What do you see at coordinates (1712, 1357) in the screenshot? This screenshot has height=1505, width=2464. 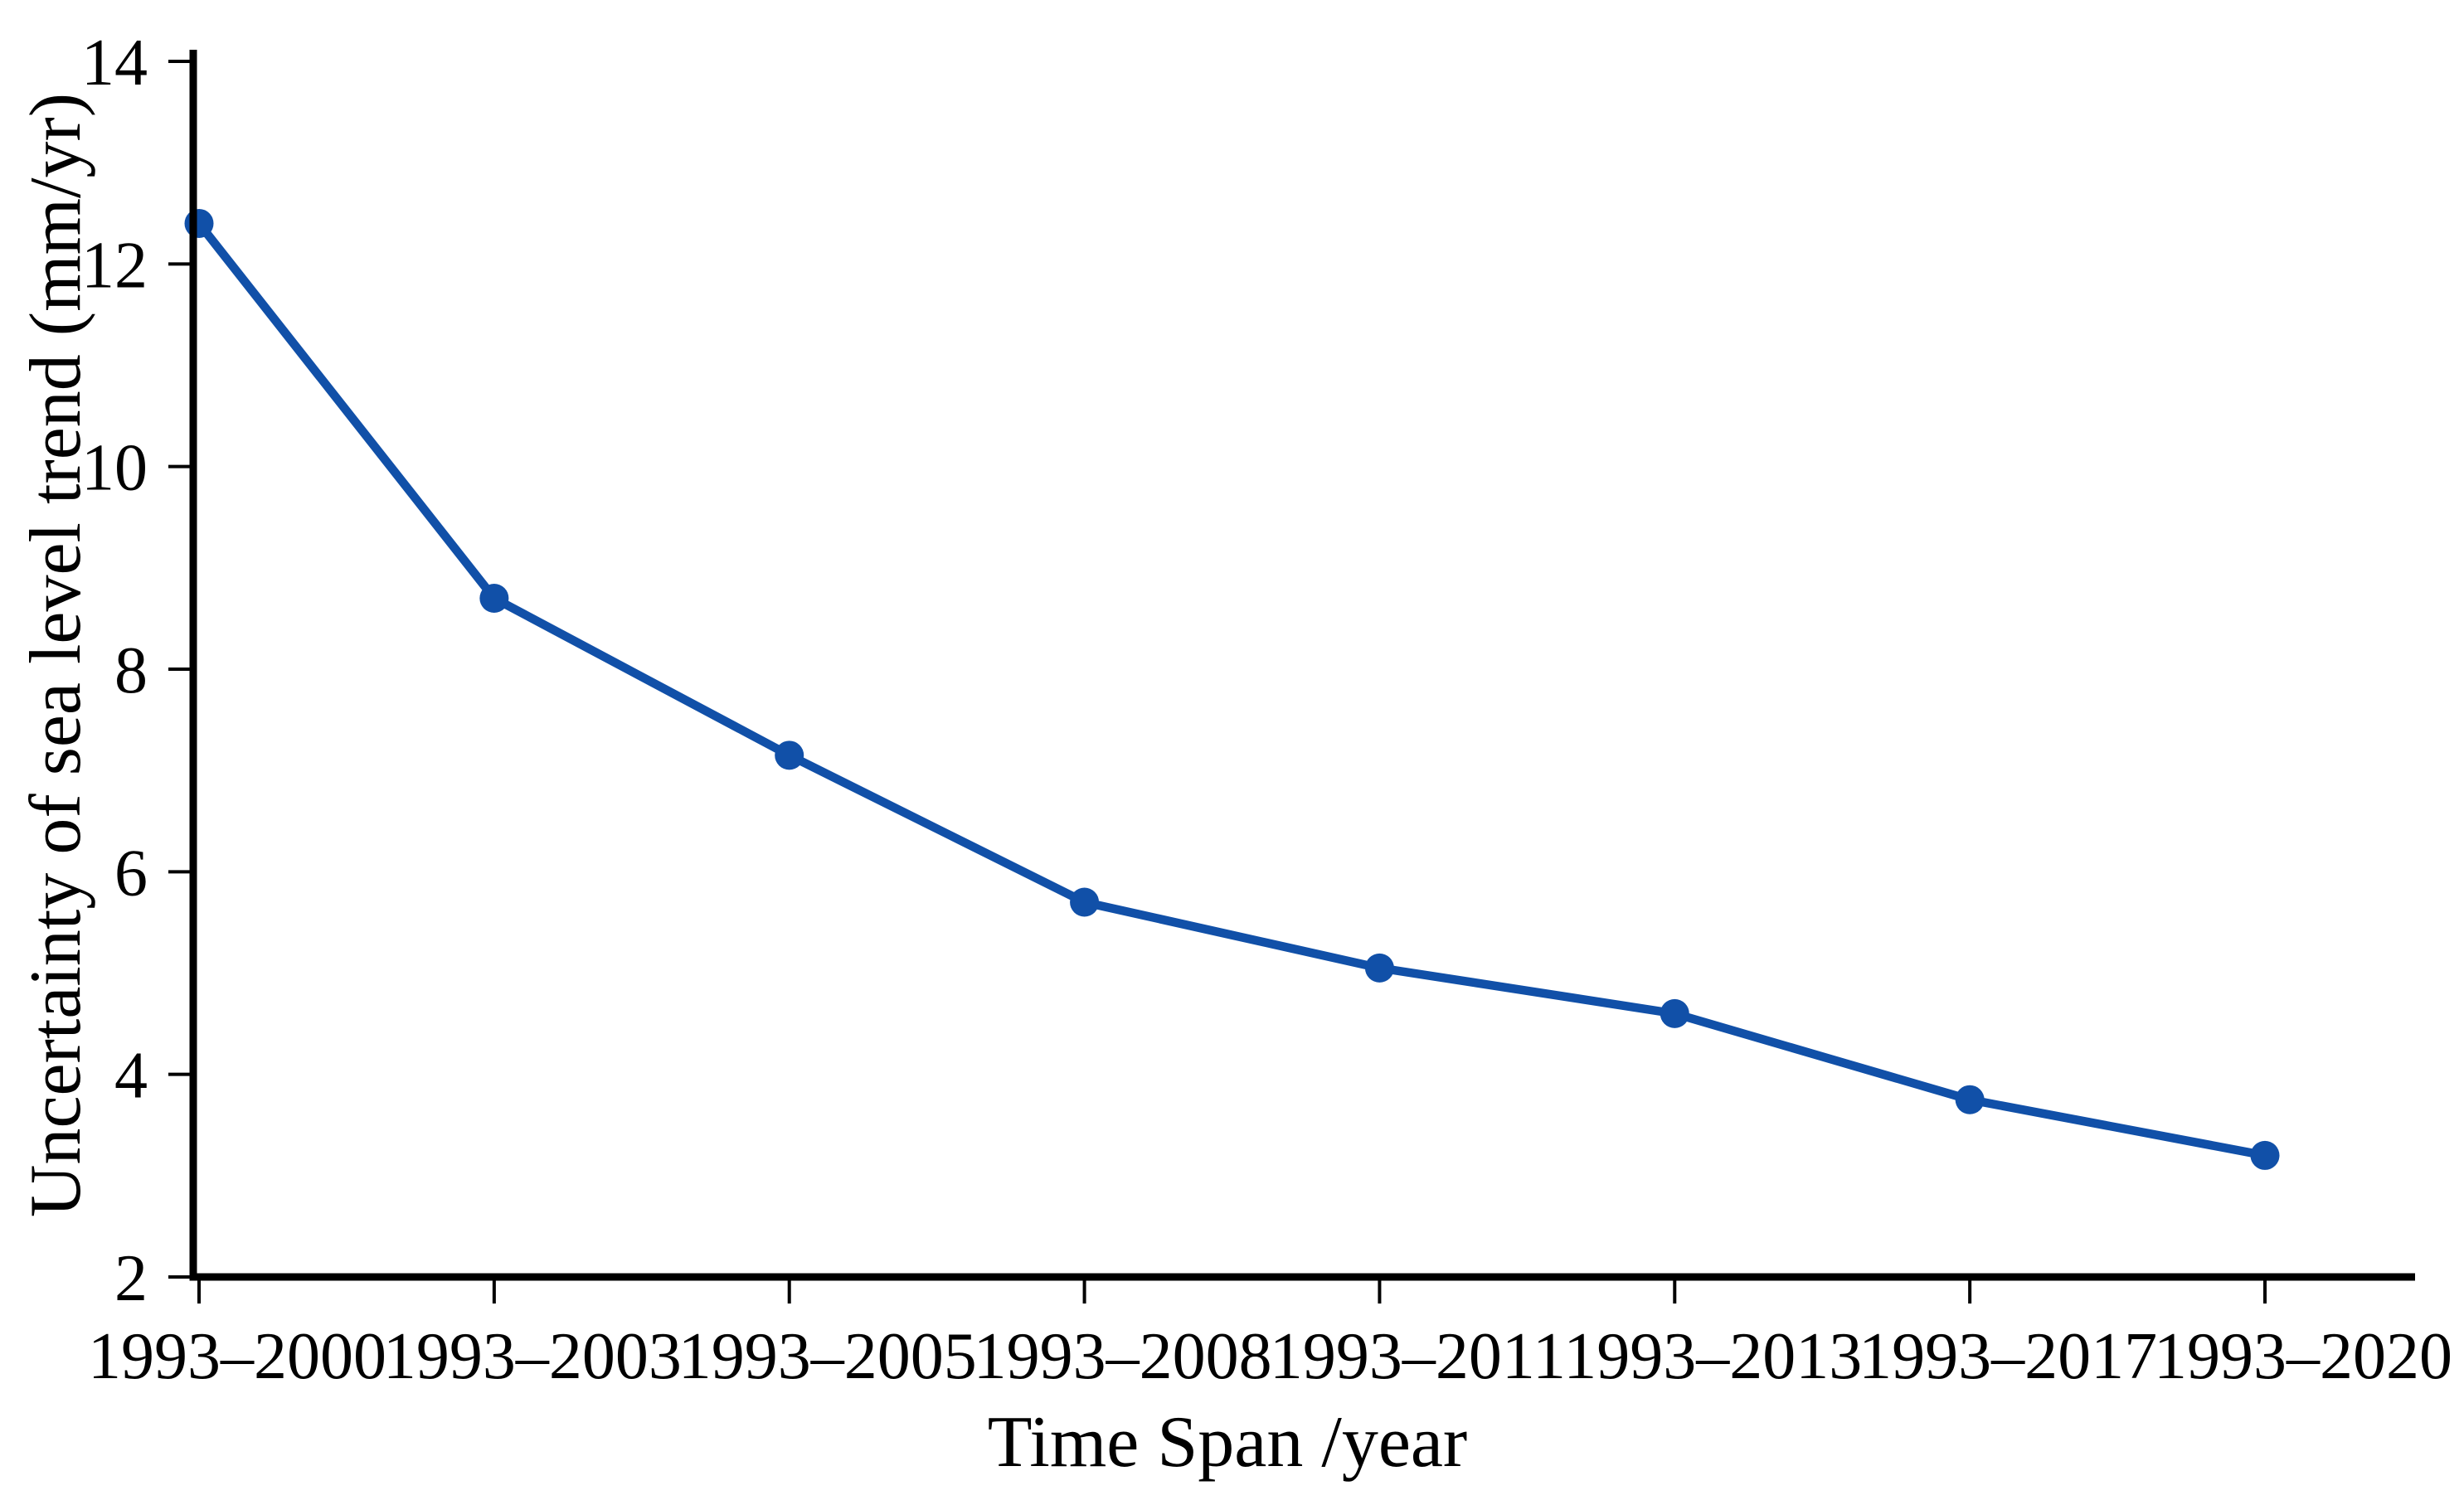 I see `x-tick-label: 1993–2013` at bounding box center [1712, 1357].